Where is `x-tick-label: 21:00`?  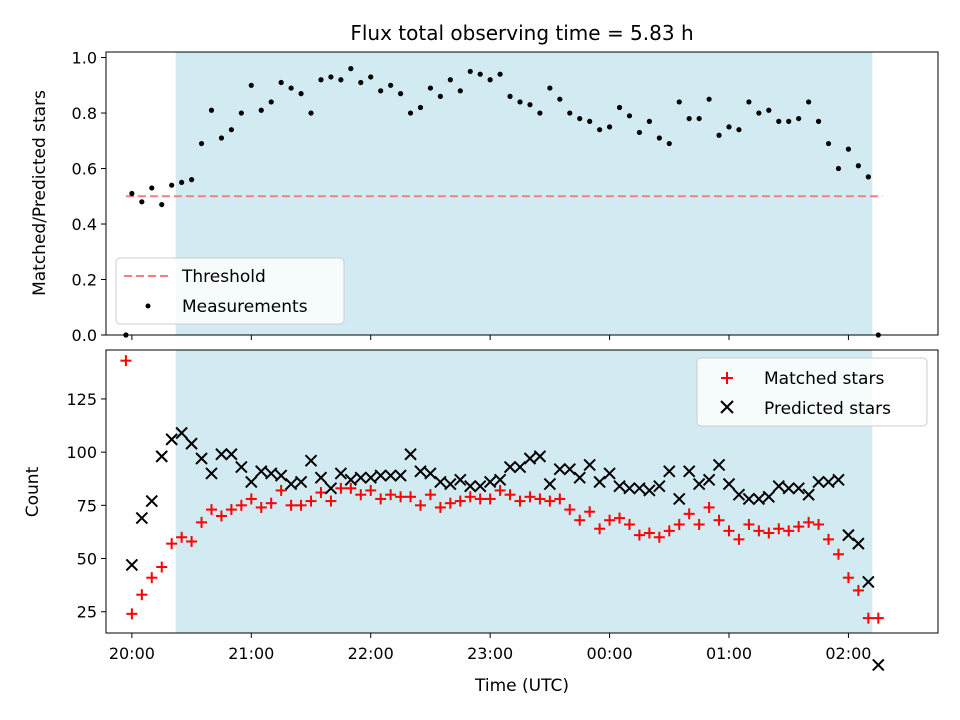
x-tick-label: 21:00 is located at coordinates (251, 653).